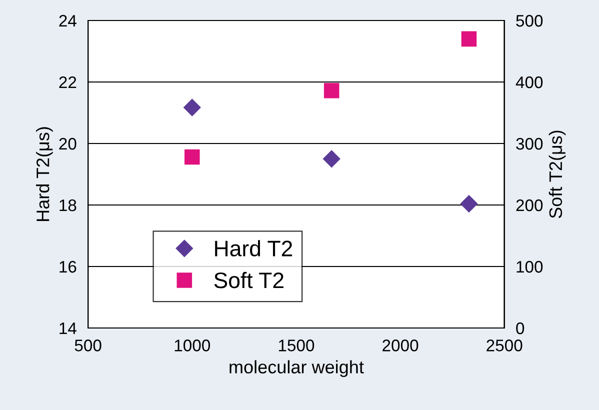 The width and height of the screenshot is (599, 410). What do you see at coordinates (249, 280) in the screenshot?
I see `legend-label: Soft T2` at bounding box center [249, 280].